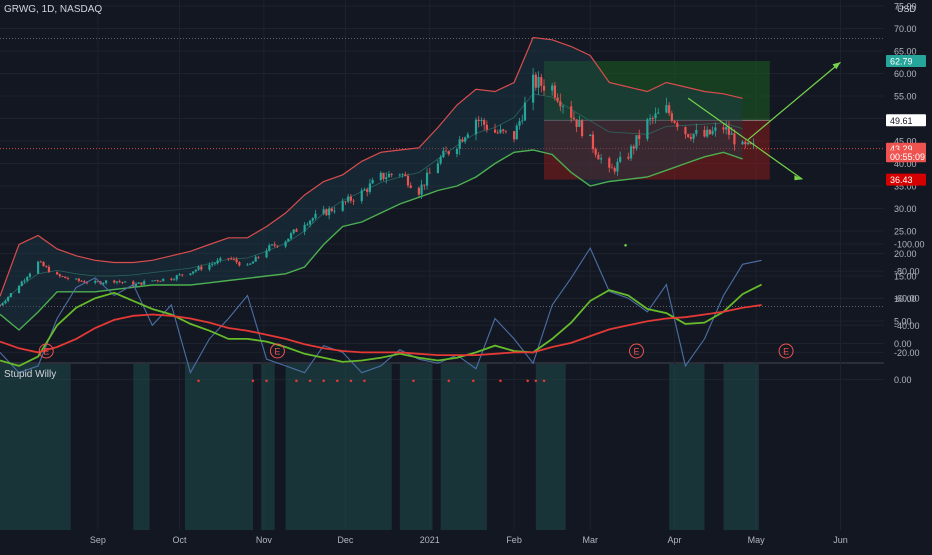 The height and width of the screenshot is (555, 932). What do you see at coordinates (798, 178) in the screenshot?
I see `arrow-head-down` at bounding box center [798, 178].